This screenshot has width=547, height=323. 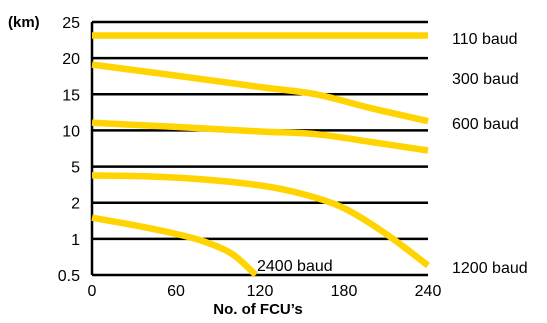 I want to click on y-tick-label: 1, so click(x=75, y=240).